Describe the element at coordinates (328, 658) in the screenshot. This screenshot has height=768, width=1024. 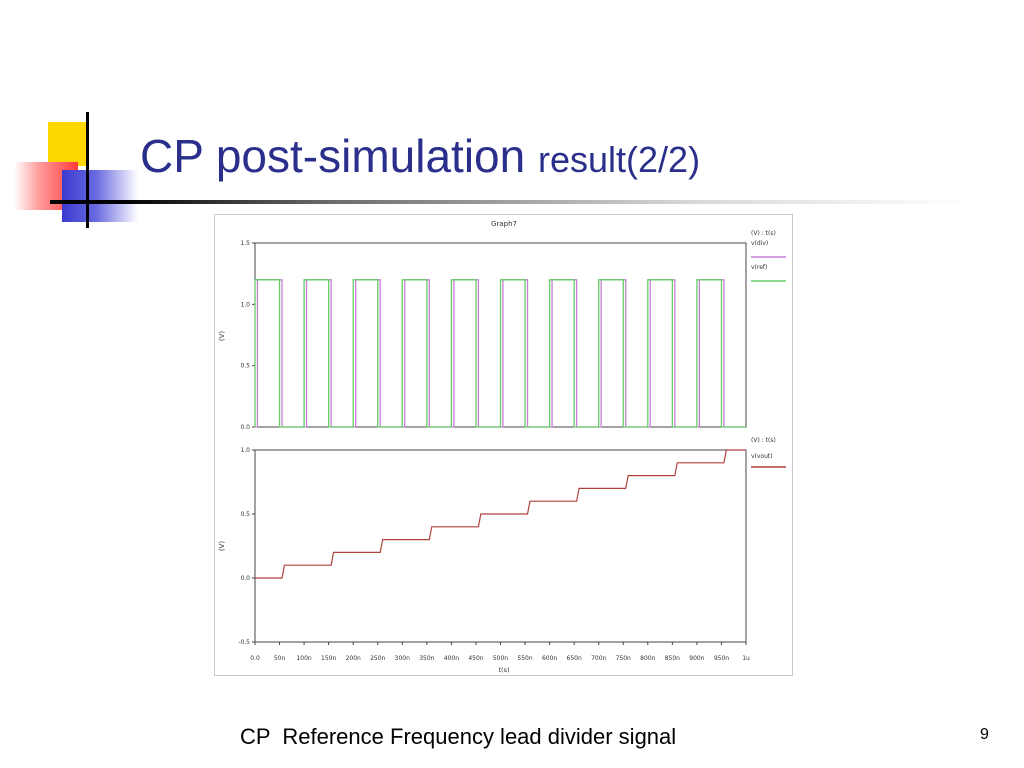
I see `x-tick-label: 150n` at that location.